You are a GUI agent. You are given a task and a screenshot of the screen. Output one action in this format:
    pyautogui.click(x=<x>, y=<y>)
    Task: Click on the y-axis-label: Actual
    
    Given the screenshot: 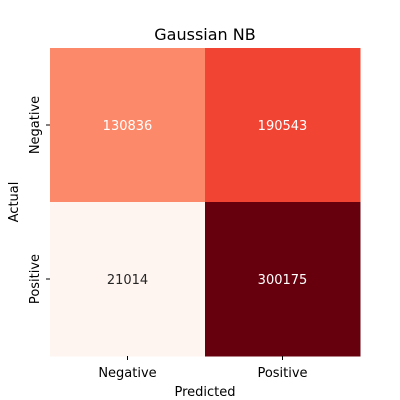 What is the action you would take?
    pyautogui.click(x=14, y=202)
    